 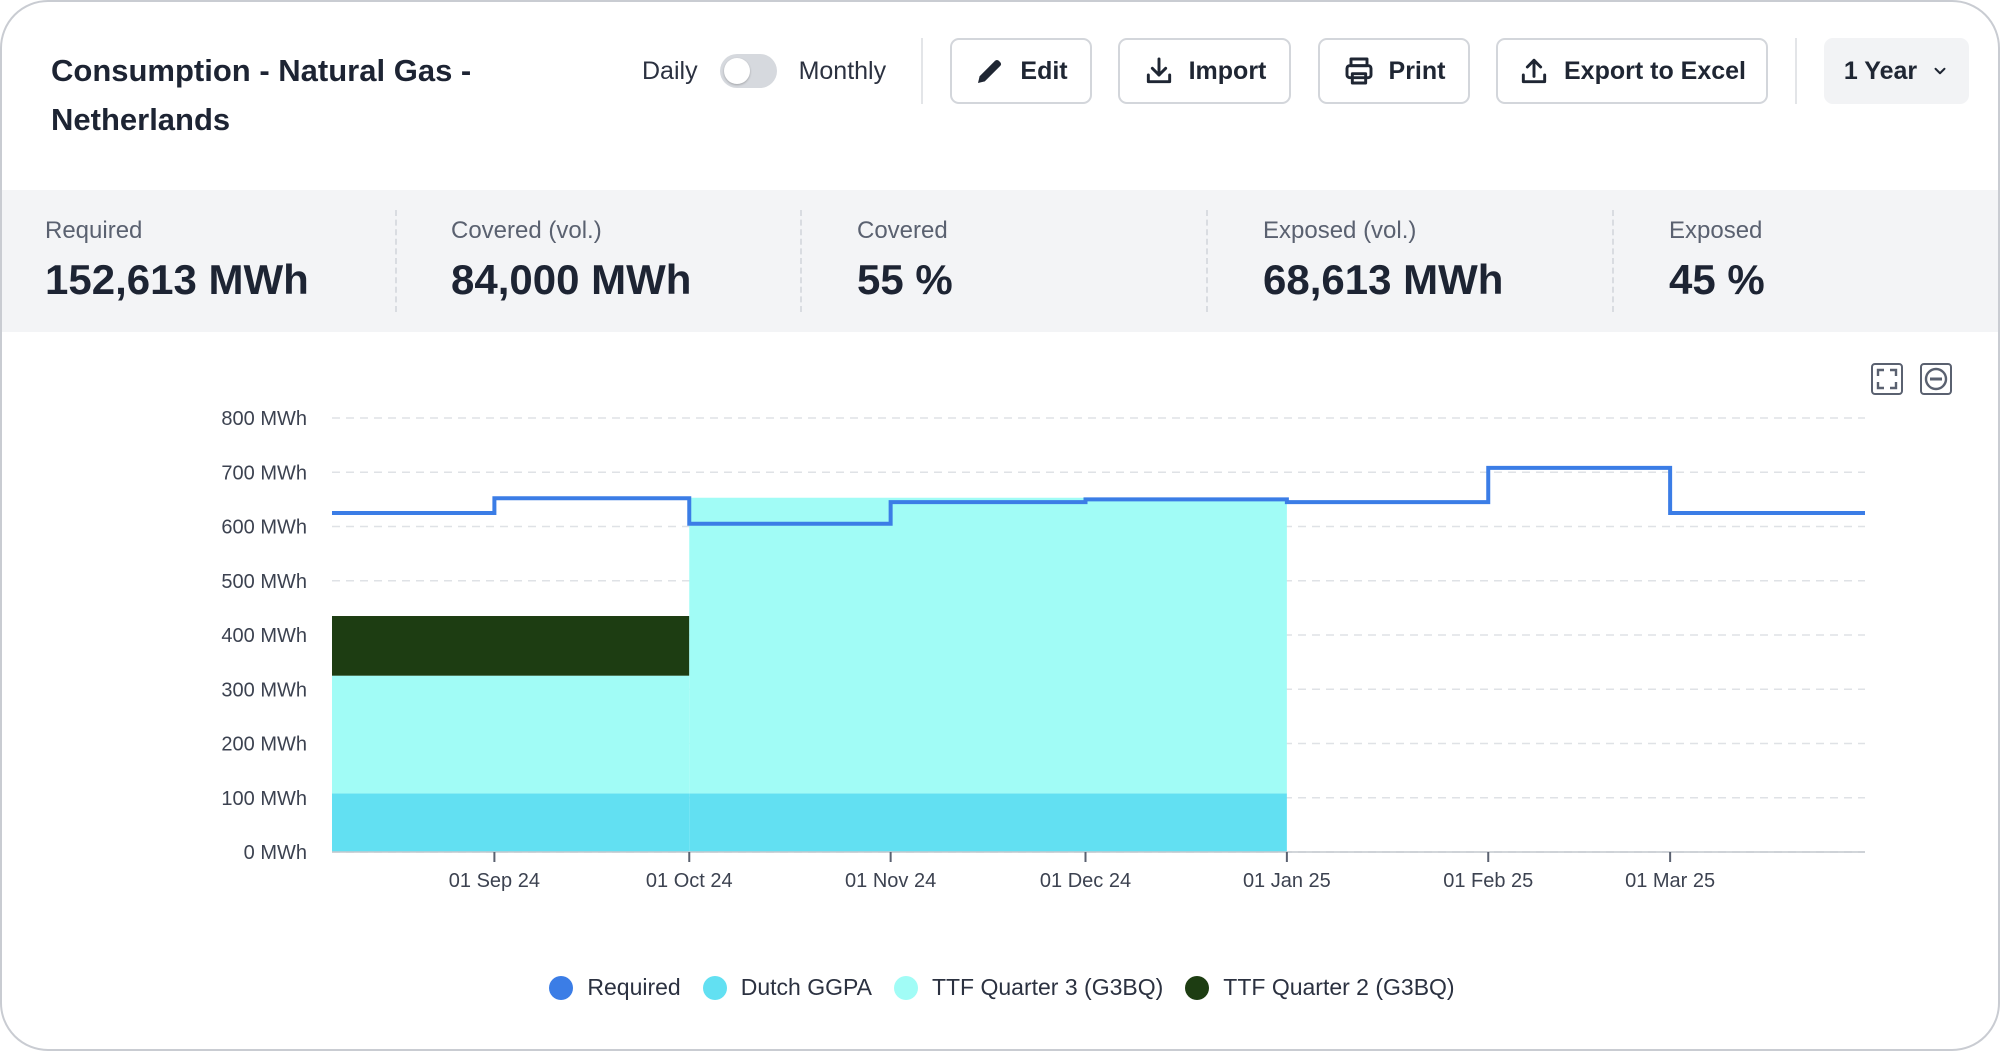 I want to click on stat-value: 152,613 MWh, so click(x=177, y=279).